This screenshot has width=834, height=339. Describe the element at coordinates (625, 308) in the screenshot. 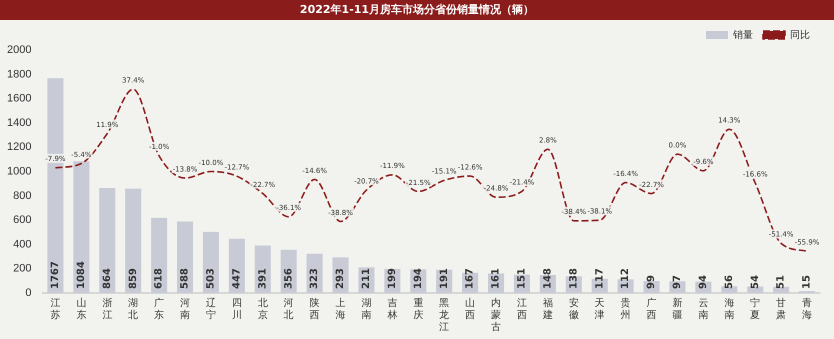

I see `x-tick-label: 贵州` at that location.